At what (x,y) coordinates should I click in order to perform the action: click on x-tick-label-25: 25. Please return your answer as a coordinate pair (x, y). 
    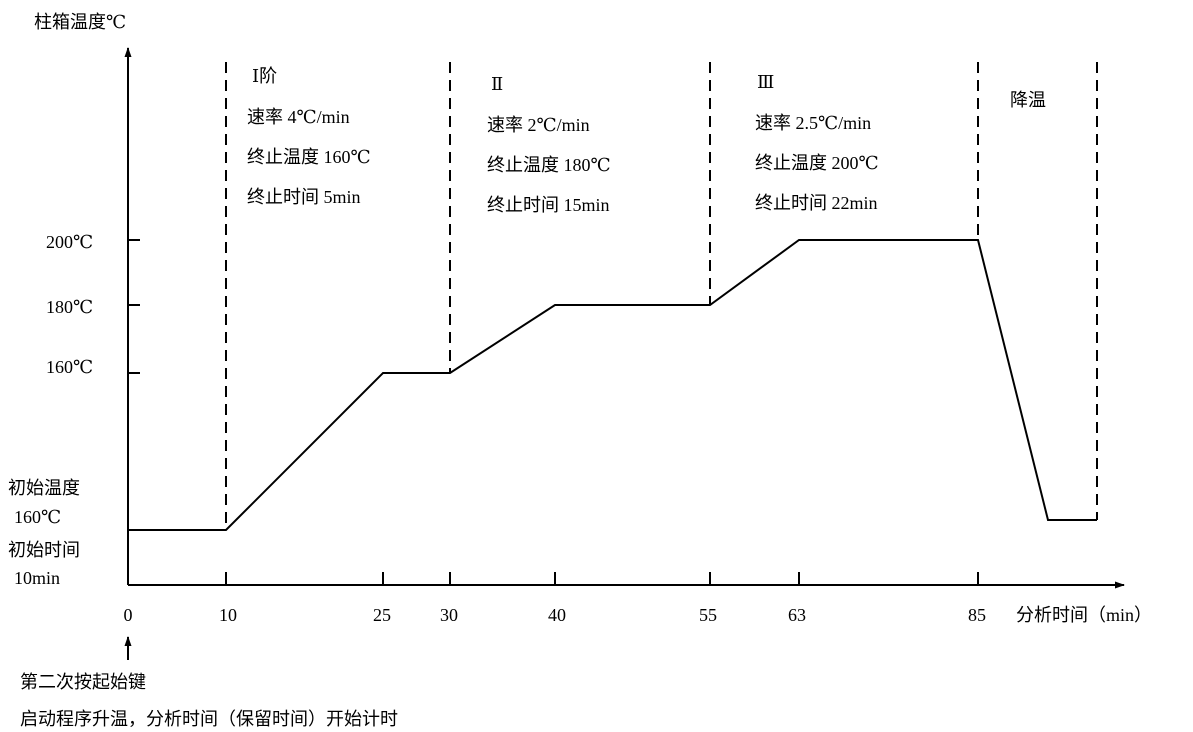
    Looking at the image, I should click on (382, 615).